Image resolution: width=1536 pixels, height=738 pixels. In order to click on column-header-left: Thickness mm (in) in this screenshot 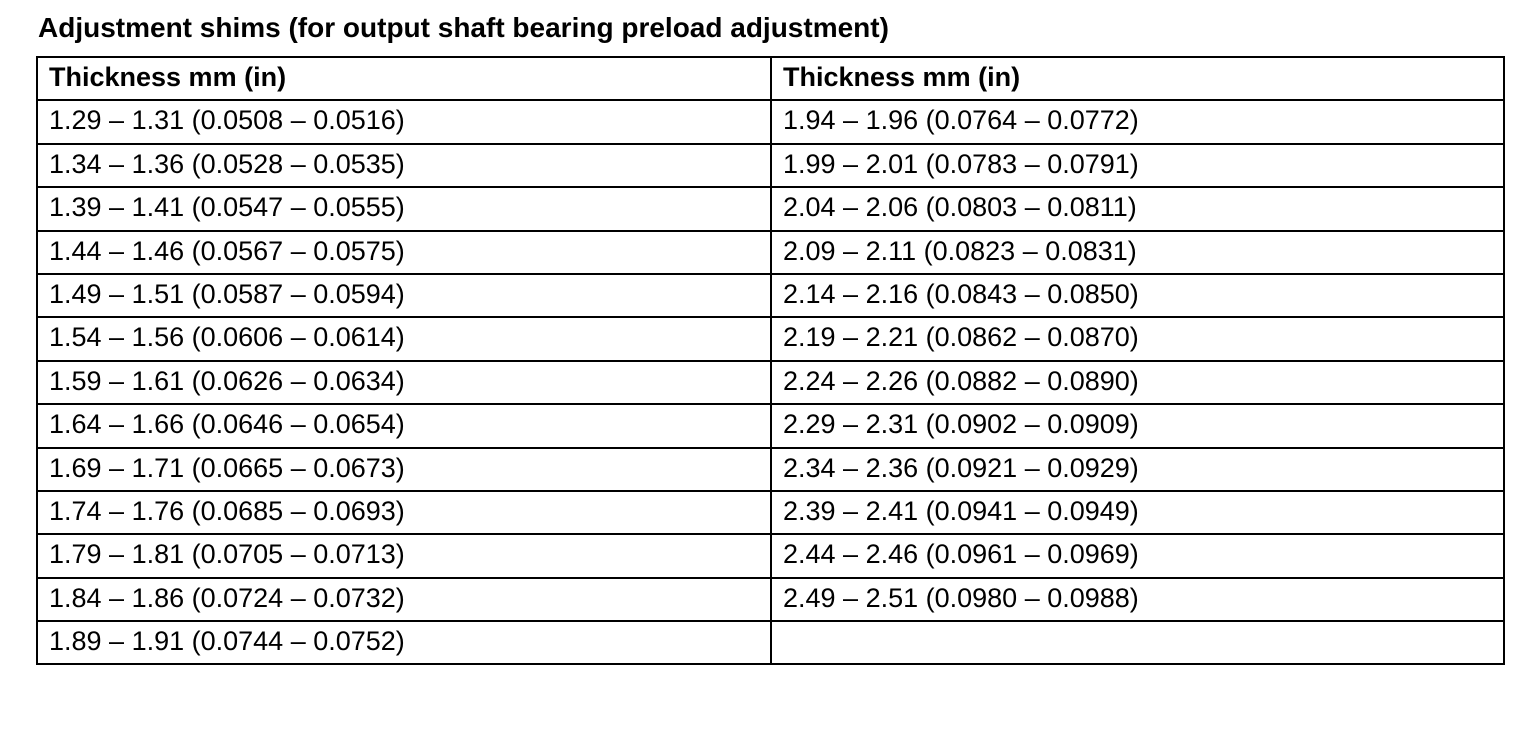, I will do `click(404, 78)`.